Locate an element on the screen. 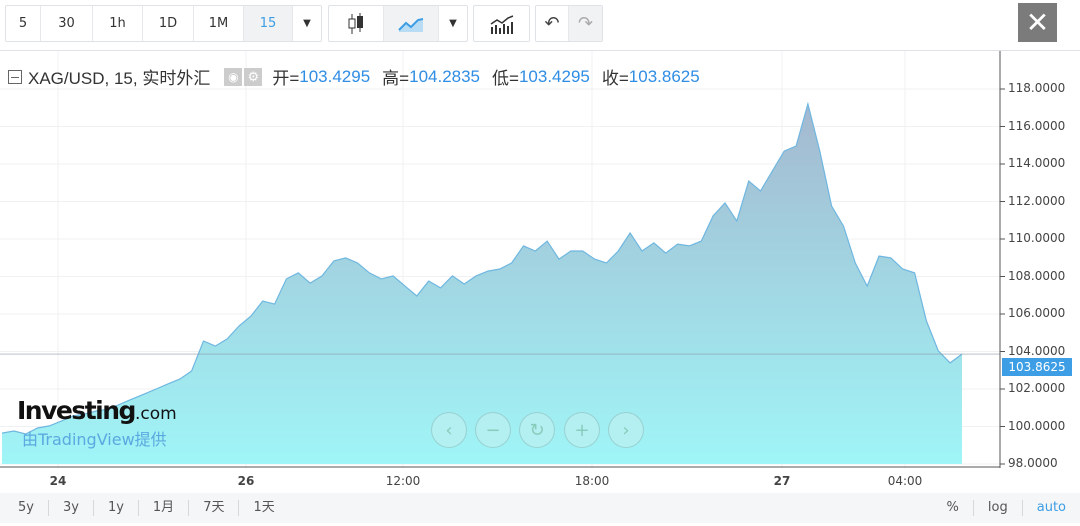 The width and height of the screenshot is (1080, 526). area-chart-button is located at coordinates (411, 23).